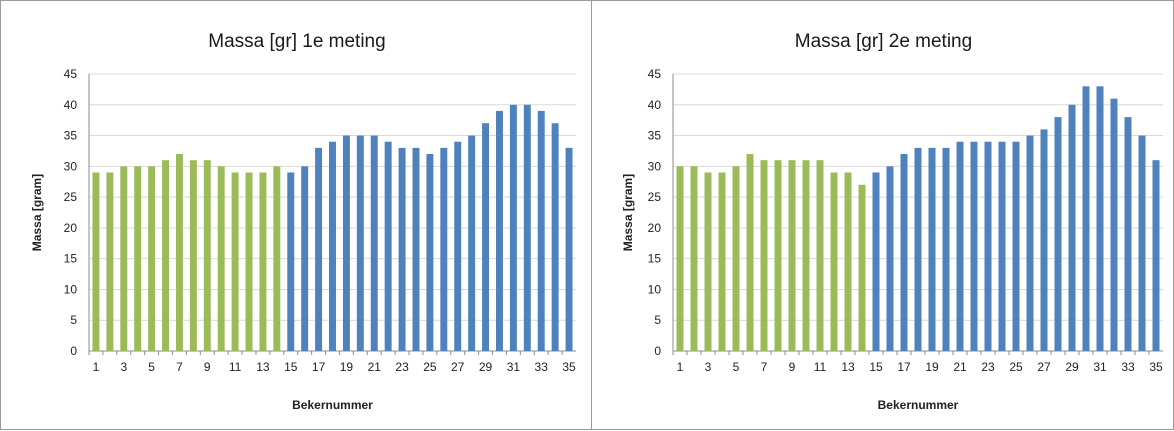 This screenshot has height=431, width=1174. Describe the element at coordinates (207, 367) in the screenshot. I see `x-tick-label: 9` at that location.